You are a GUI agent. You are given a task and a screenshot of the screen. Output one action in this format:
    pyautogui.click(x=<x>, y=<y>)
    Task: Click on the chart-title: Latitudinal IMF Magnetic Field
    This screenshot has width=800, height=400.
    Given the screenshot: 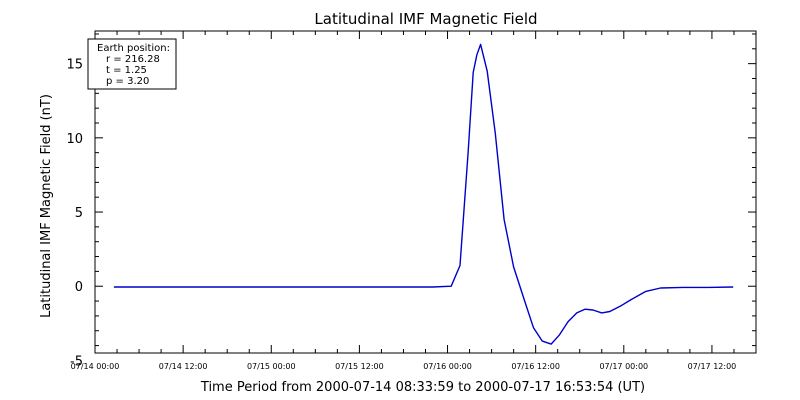 What is the action you would take?
    pyautogui.click(x=425, y=19)
    